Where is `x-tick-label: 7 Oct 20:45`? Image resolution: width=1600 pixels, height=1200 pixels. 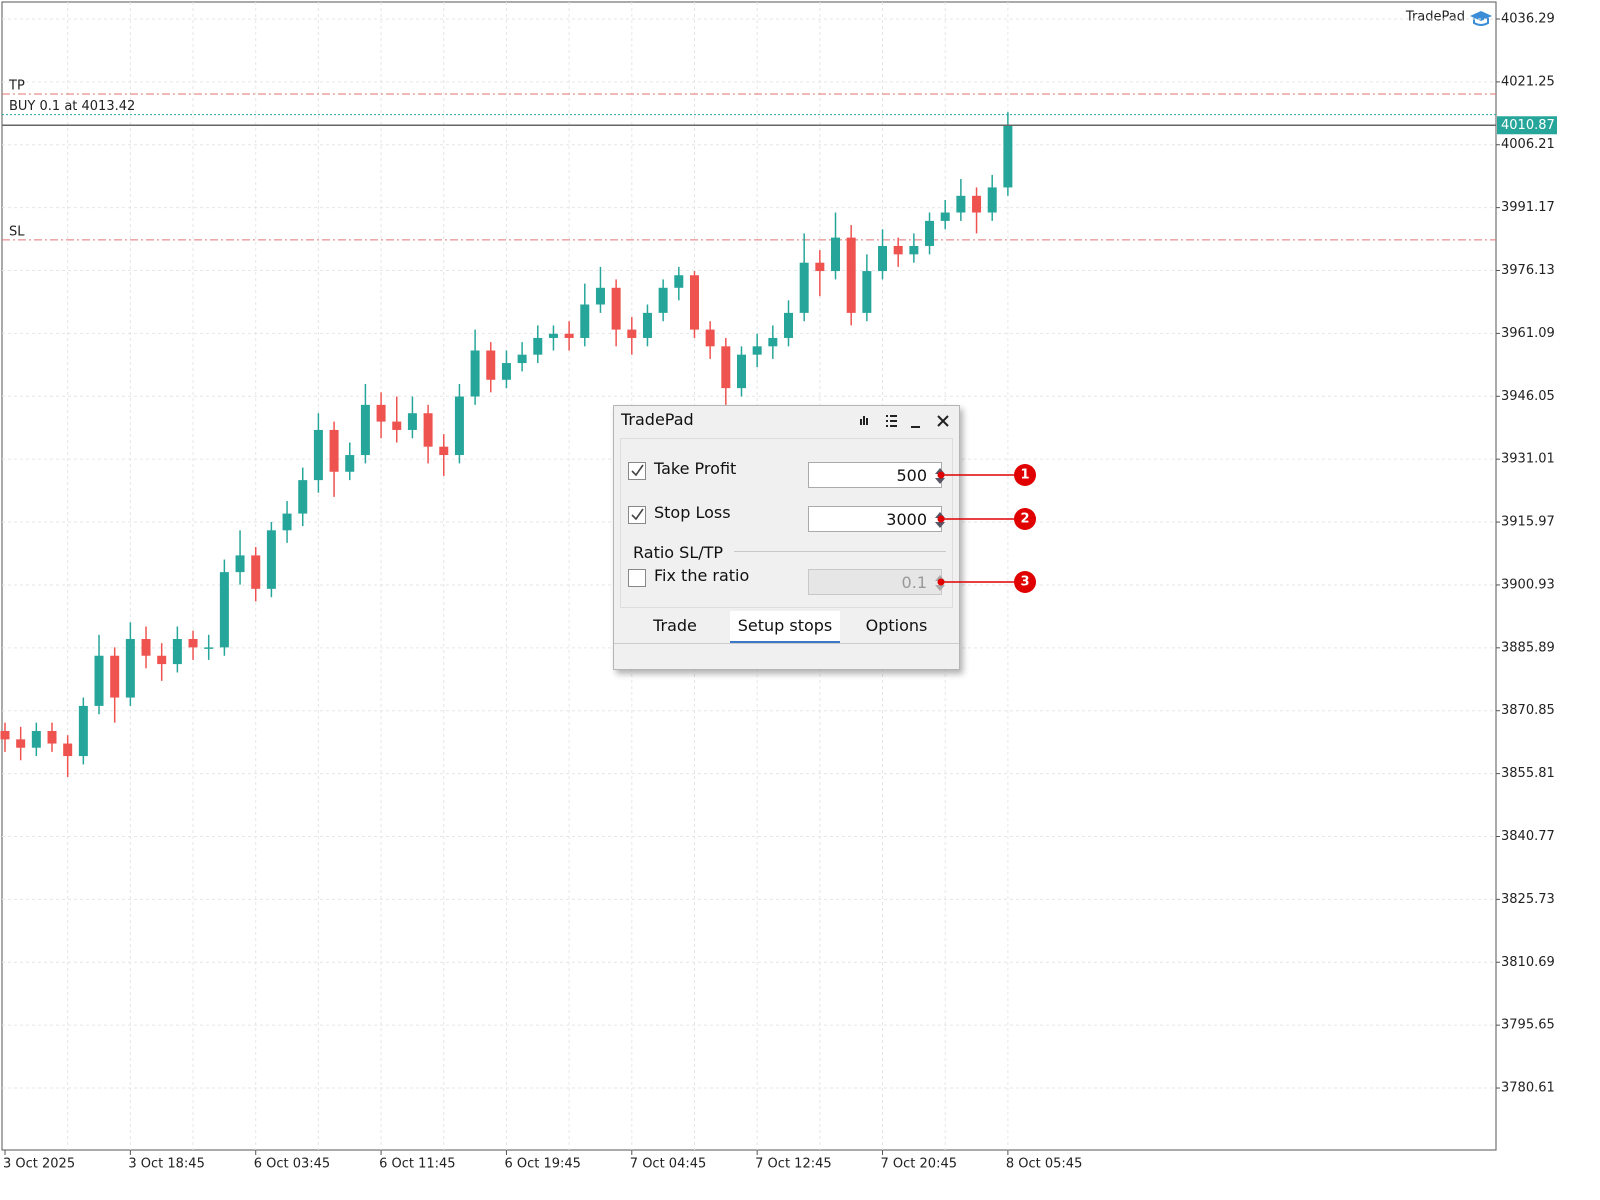
x-tick-label: 7 Oct 20:45 is located at coordinates (919, 1164).